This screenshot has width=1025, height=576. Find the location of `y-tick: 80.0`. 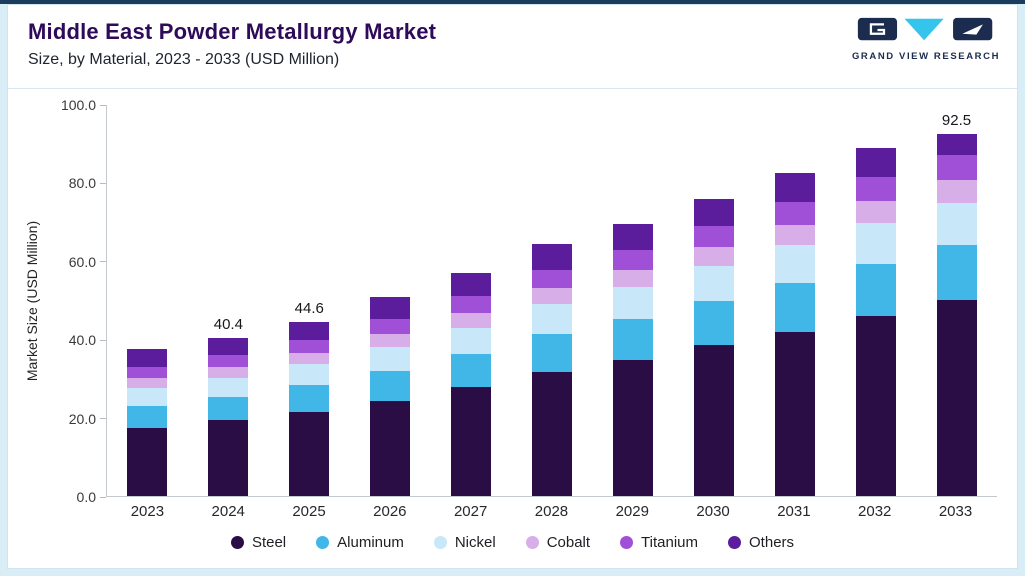

y-tick: 80.0 is located at coordinates (87, 183).